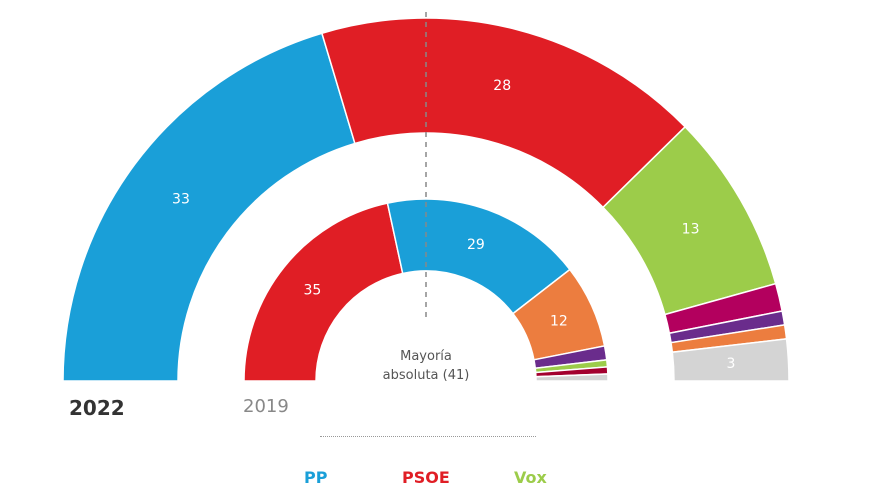 The width and height of the screenshot is (880, 495). Describe the element at coordinates (572, 377) in the screenshot. I see `seat-segment-2019-other-grey` at that location.